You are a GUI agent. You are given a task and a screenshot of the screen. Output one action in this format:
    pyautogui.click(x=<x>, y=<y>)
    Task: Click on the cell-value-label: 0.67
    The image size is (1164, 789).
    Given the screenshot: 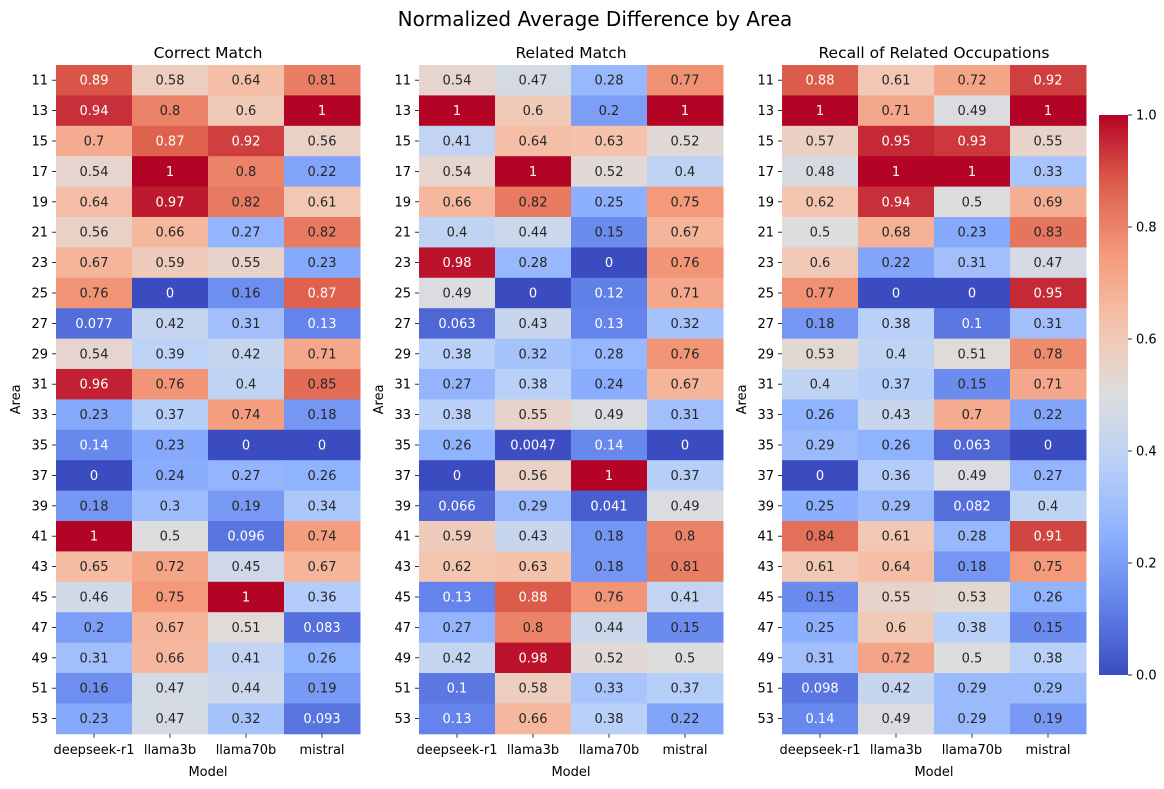 What is the action you would take?
    pyautogui.click(x=94, y=263)
    